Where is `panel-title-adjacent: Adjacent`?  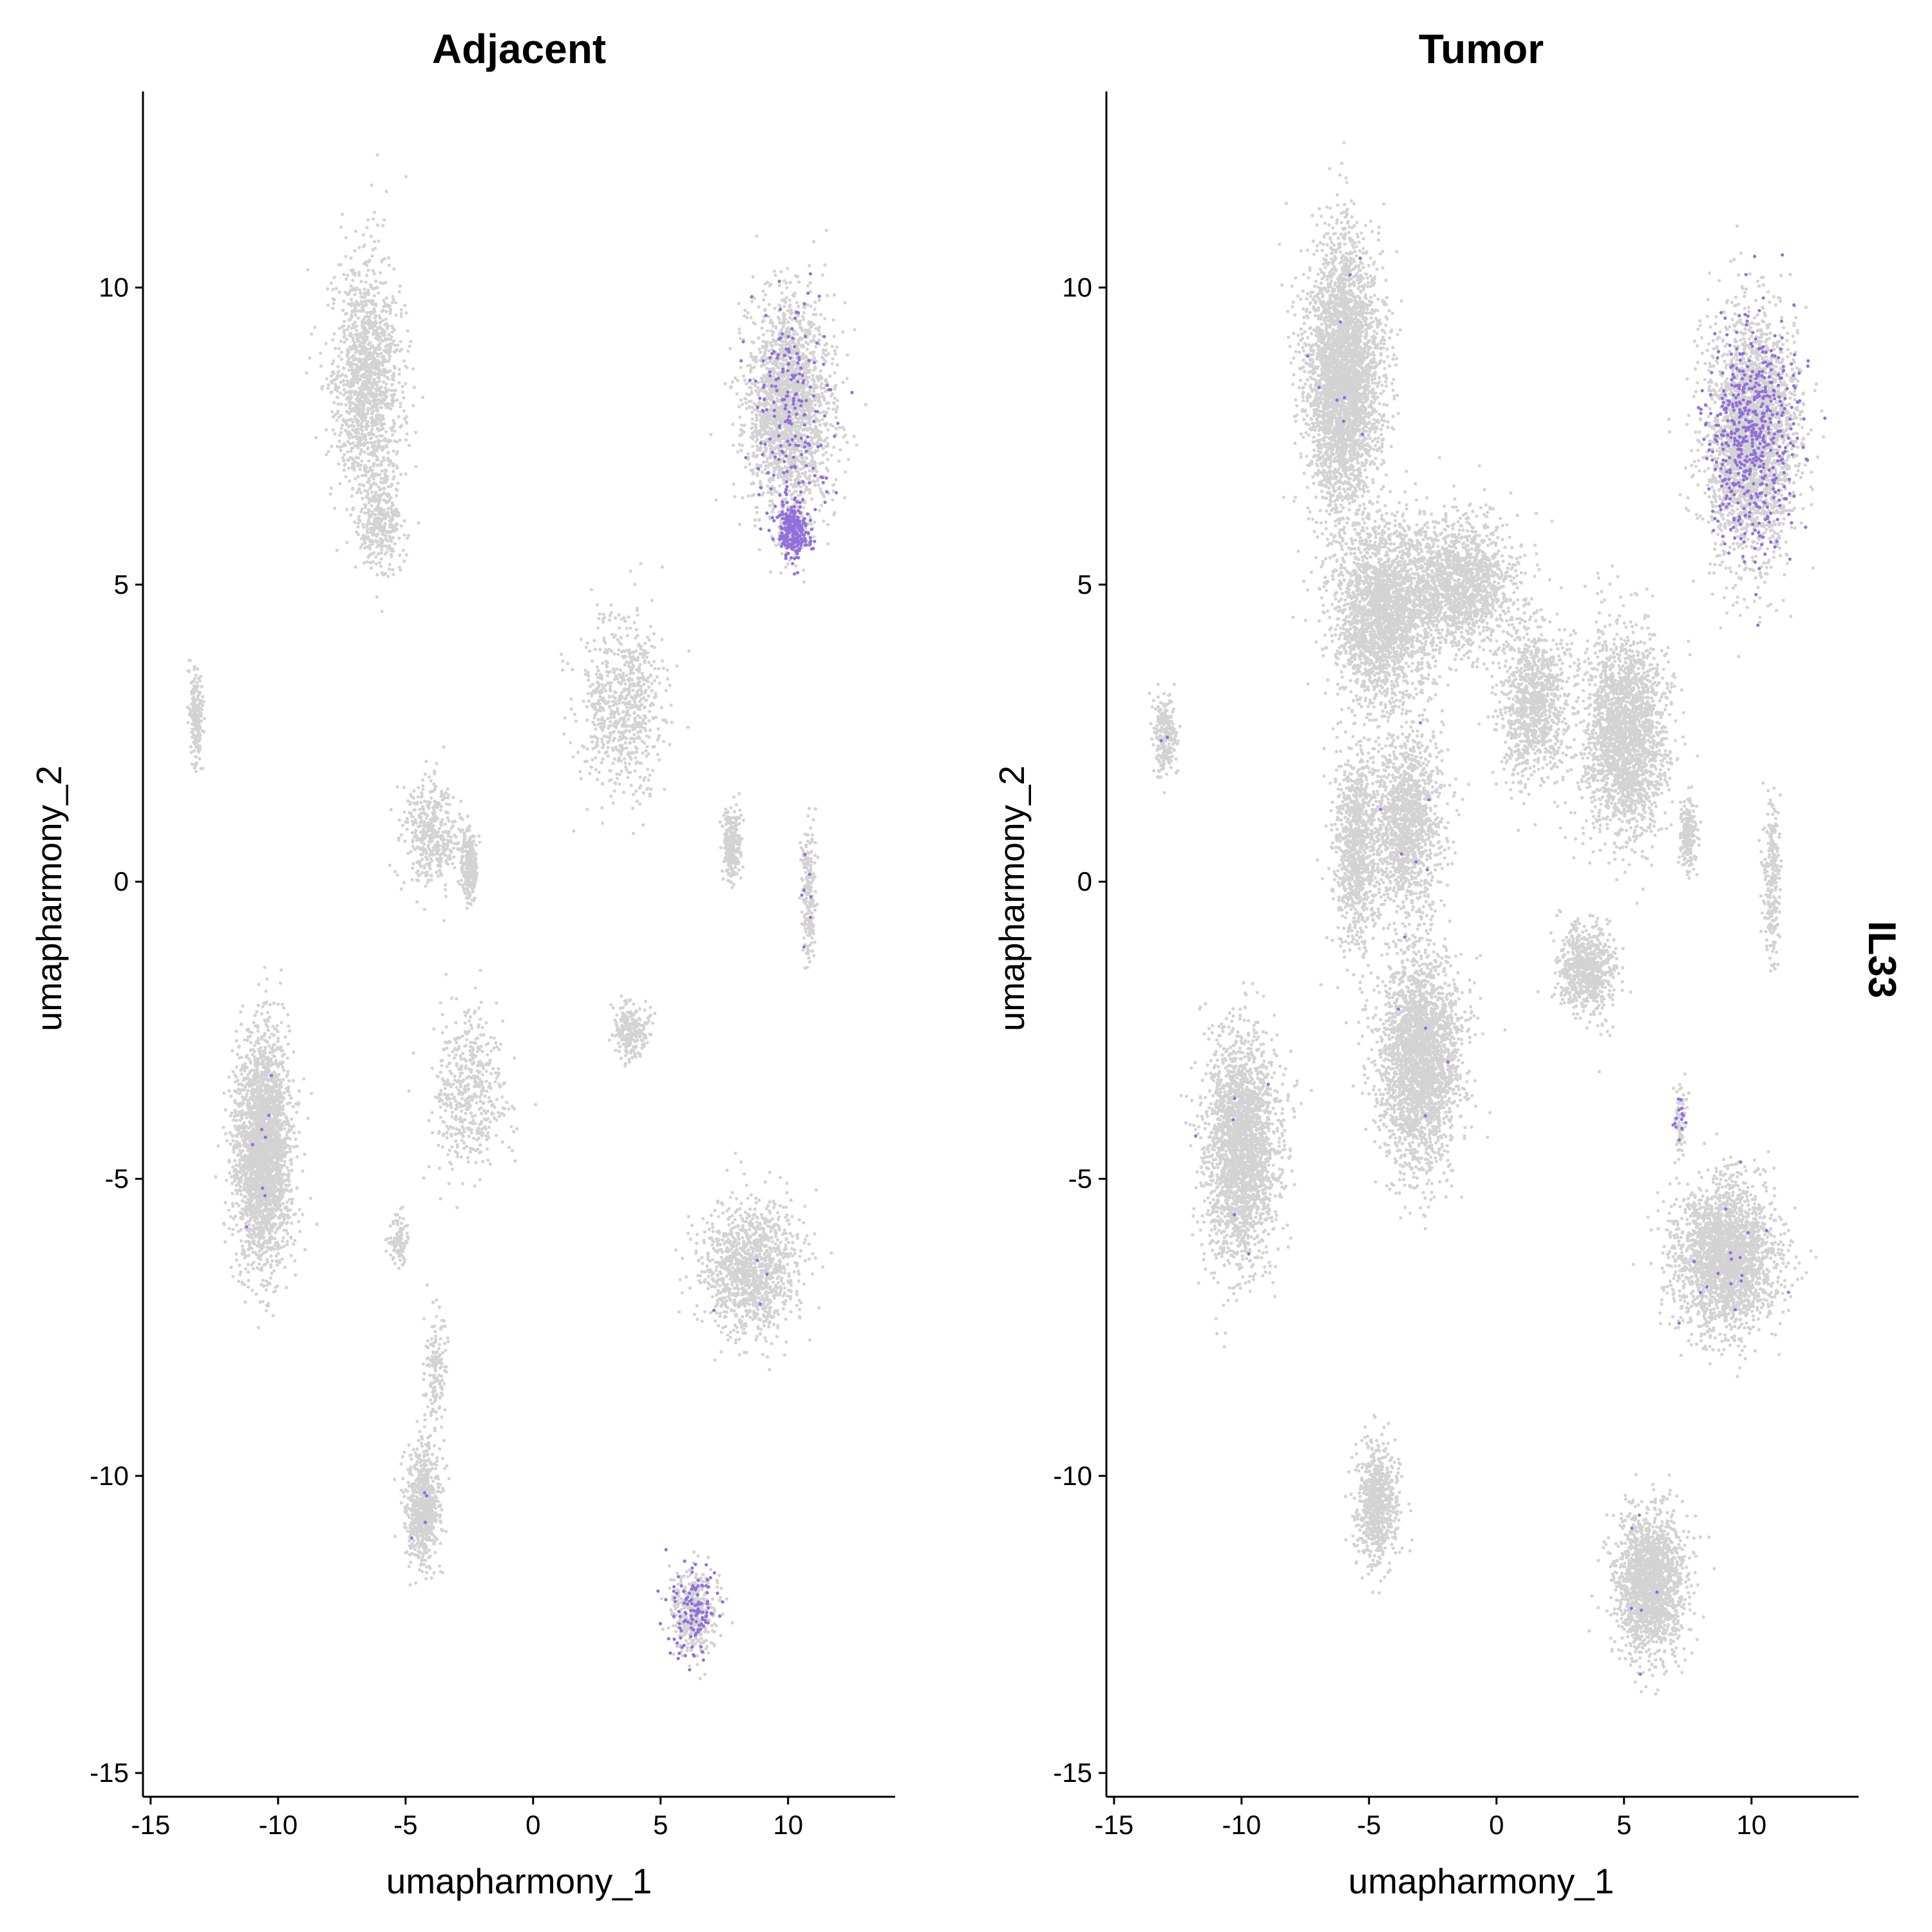 panel-title-adjacent: Adjacent is located at coordinates (519, 49).